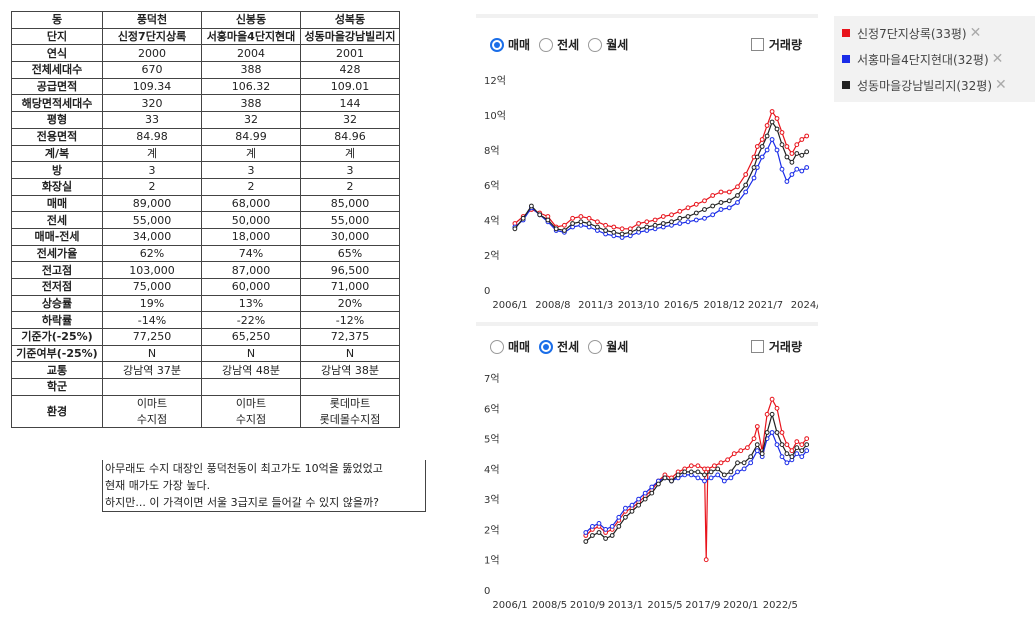  I want to click on table-row: 동 풍덕천 신봉동 성복동, so click(205, 20).